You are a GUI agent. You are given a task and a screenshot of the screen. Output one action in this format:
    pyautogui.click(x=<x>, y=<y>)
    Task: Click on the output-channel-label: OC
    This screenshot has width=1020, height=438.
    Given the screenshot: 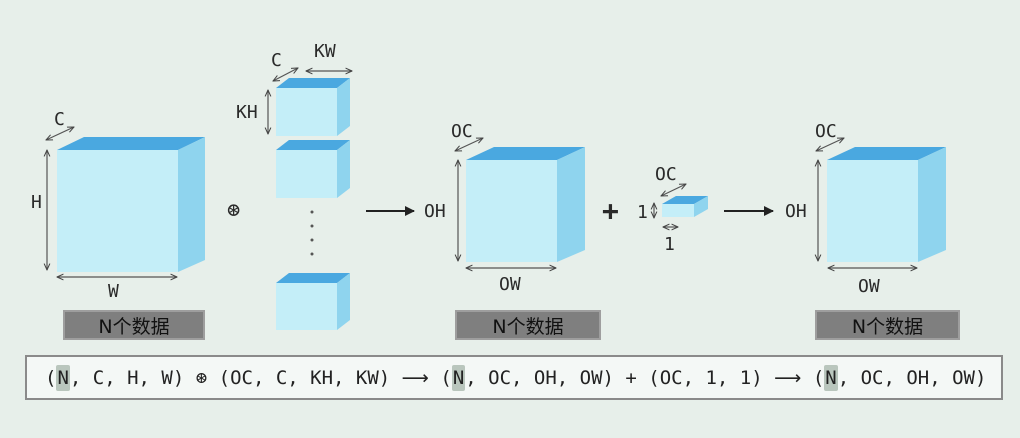 What is the action you would take?
    pyautogui.click(x=462, y=131)
    